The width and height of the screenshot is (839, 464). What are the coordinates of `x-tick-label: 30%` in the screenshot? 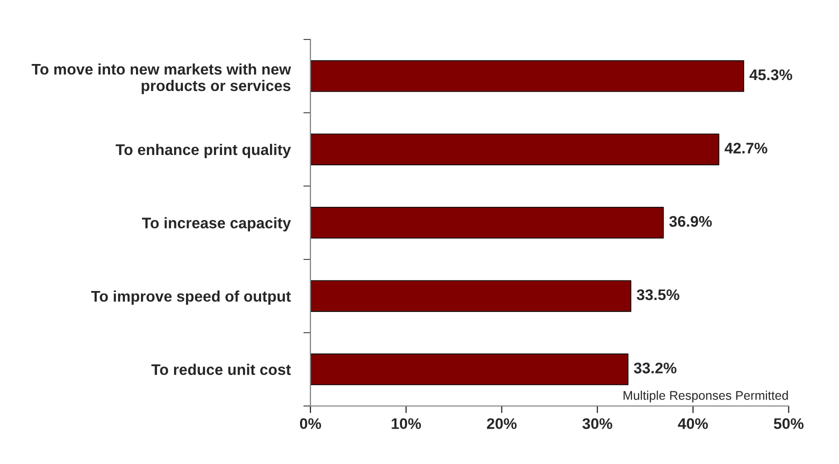 It's located at (597, 424).